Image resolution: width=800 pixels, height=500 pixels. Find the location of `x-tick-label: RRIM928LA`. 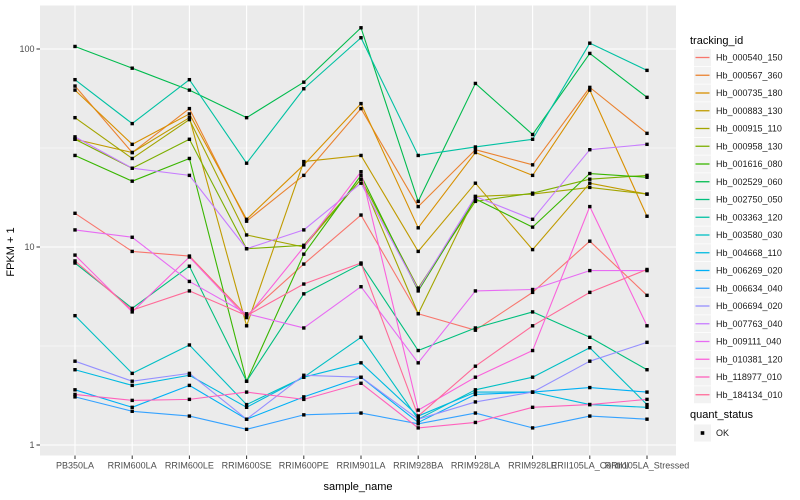

x-tick-label: RRIM928LA is located at coordinates (475, 466).